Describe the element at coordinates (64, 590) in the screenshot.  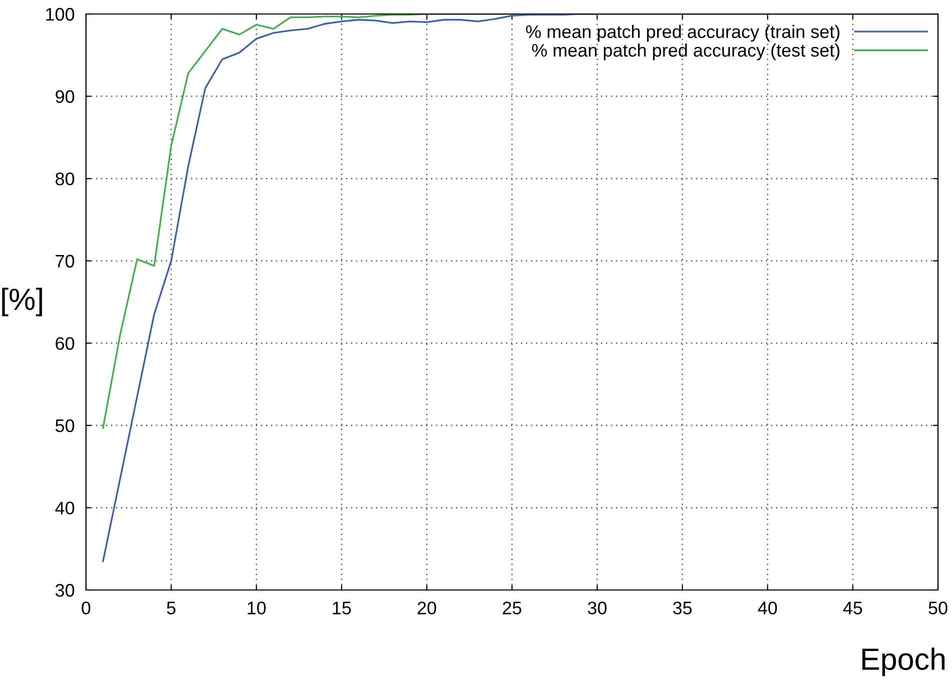
I see `y-tick-label: 30` at that location.